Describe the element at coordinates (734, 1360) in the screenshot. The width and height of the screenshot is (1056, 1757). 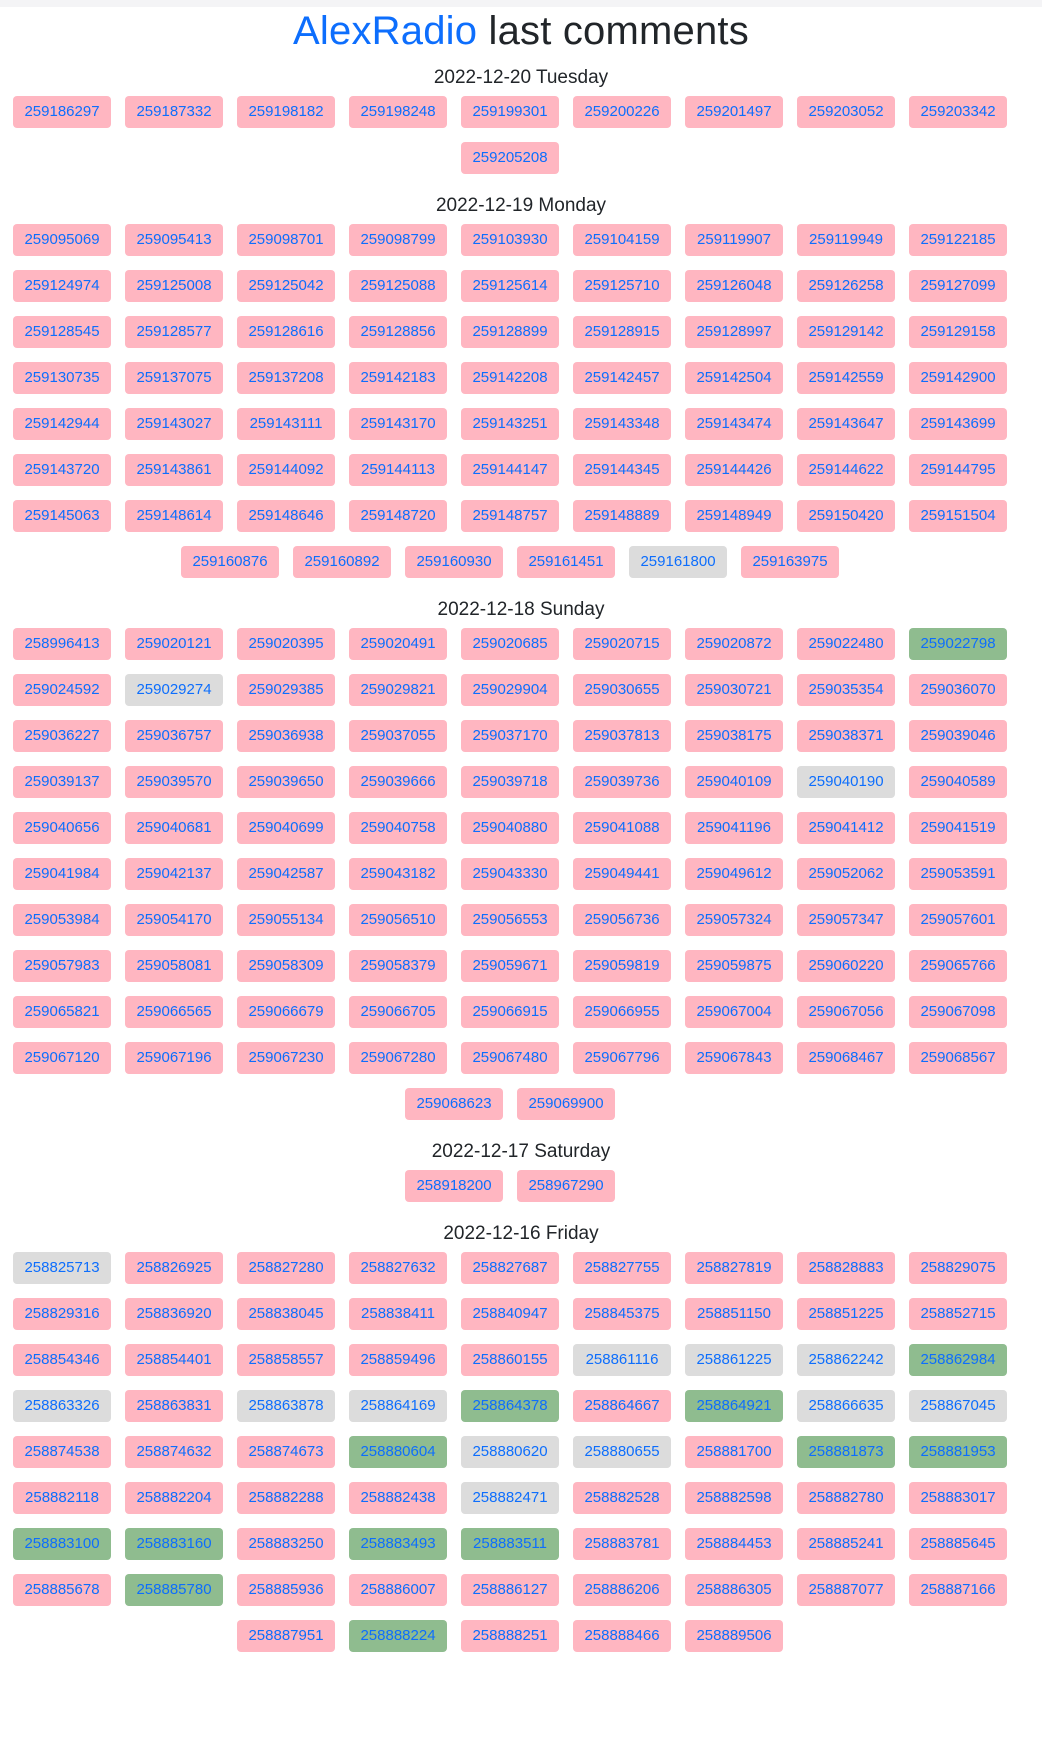
I see `comment-link: 258861225` at that location.